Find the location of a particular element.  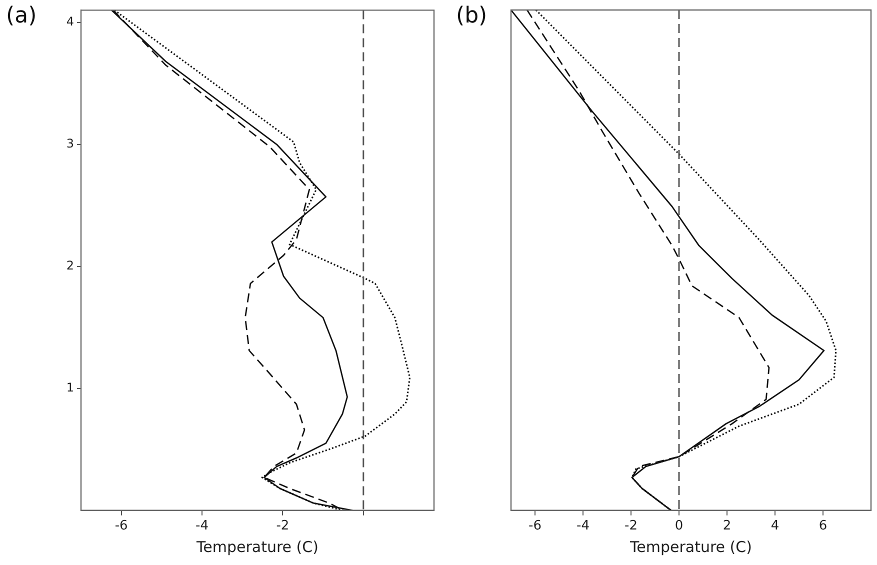

x-tick-label: 6 is located at coordinates (823, 526).